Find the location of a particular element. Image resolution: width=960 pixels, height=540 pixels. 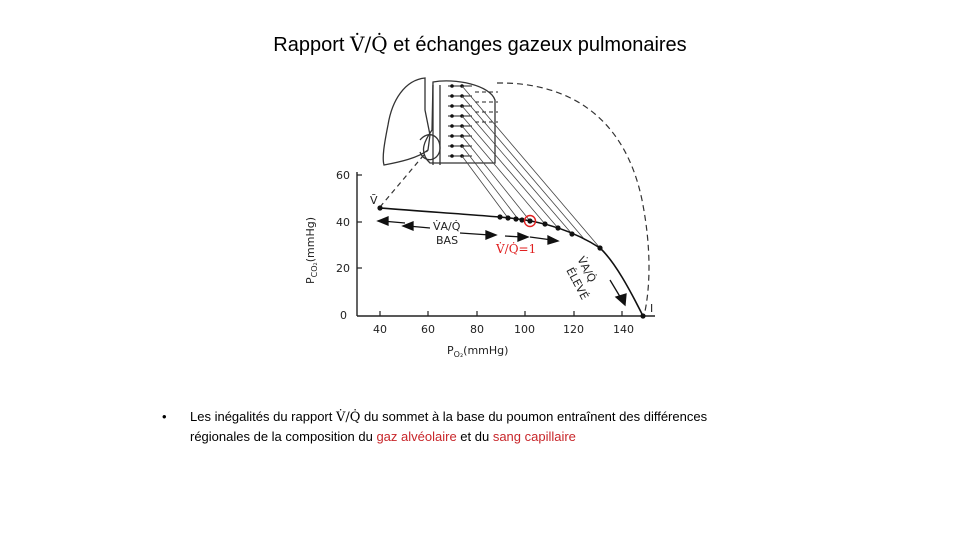

curve-points is located at coordinates (511, 262).